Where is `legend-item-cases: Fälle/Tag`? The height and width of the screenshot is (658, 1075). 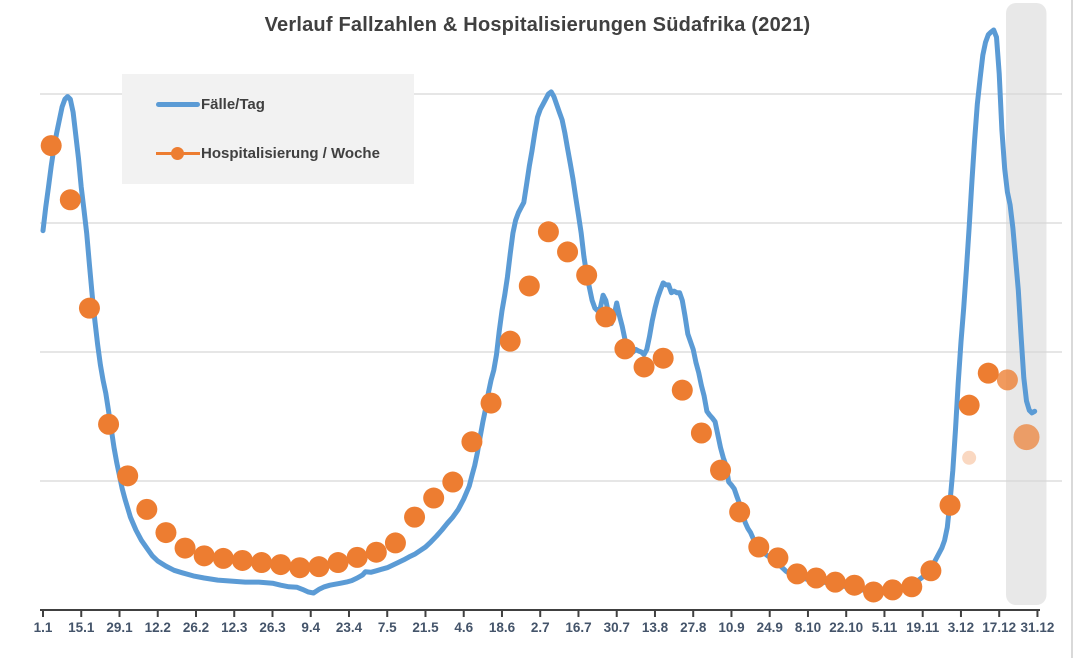
legend-item-cases: Fälle/Tag is located at coordinates (285, 104).